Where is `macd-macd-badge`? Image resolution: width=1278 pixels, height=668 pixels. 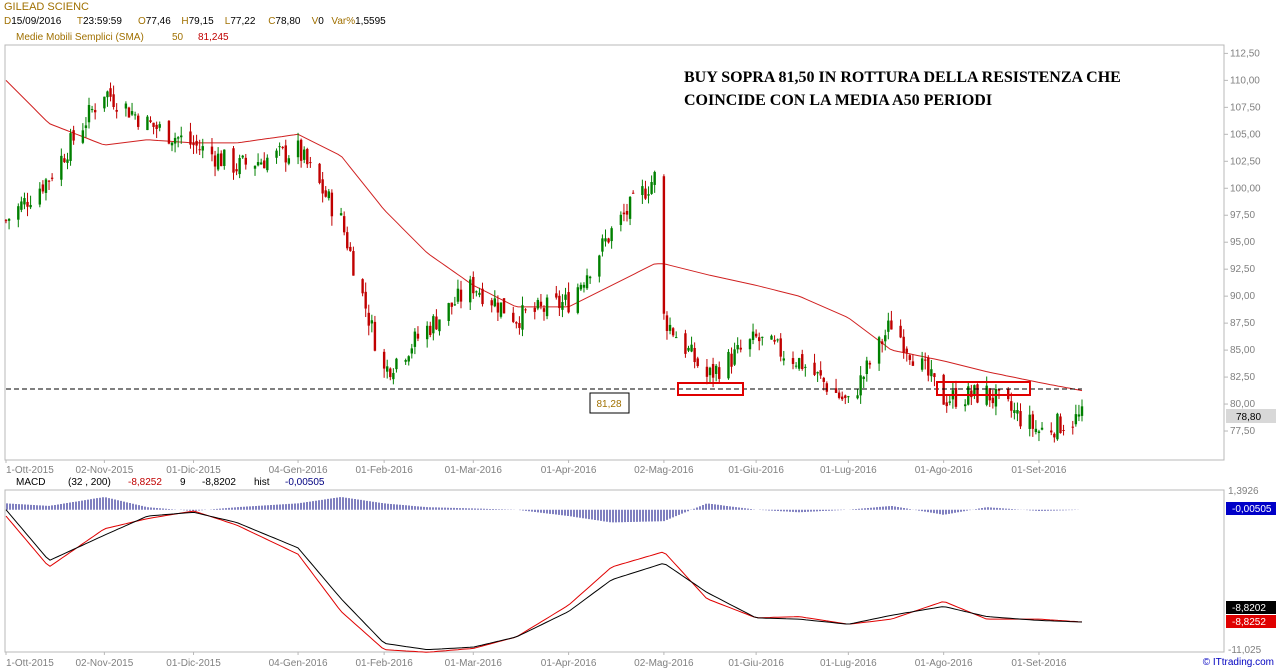 macd-macd-badge is located at coordinates (1251, 621).